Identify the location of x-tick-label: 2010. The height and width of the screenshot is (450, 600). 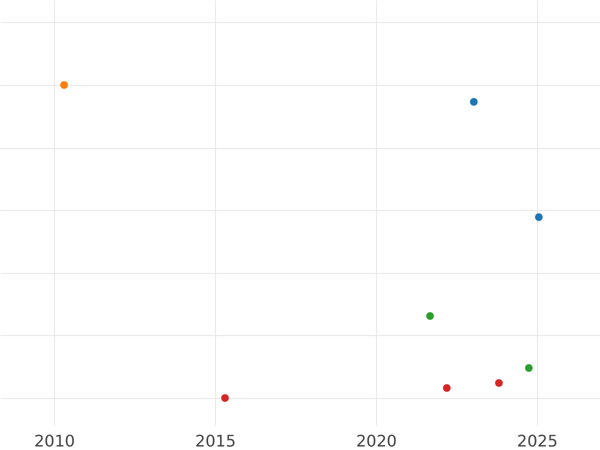
(54, 441).